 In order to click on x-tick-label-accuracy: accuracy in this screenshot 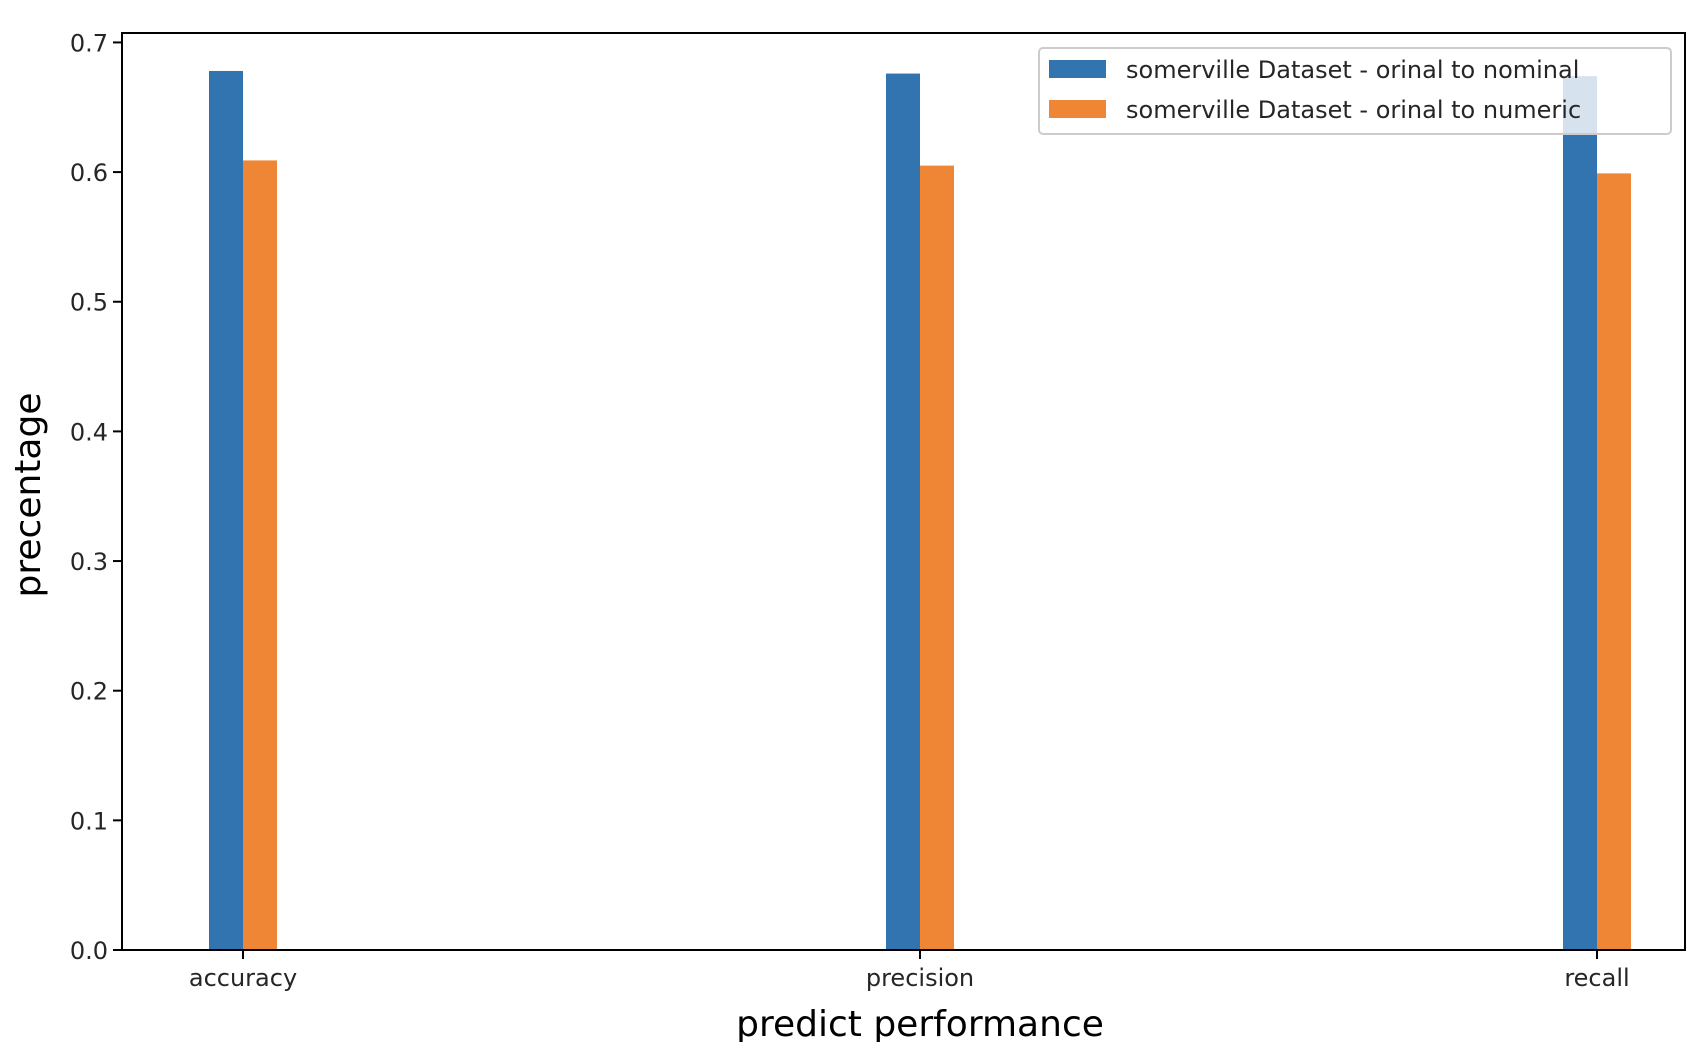, I will do `click(243, 978)`.